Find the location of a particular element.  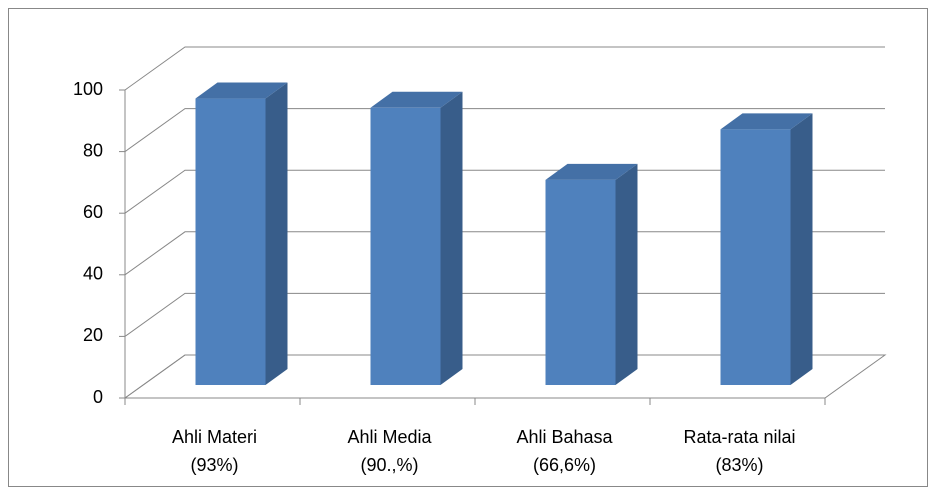

x-tick-label: (90.,%) is located at coordinates (389, 465).